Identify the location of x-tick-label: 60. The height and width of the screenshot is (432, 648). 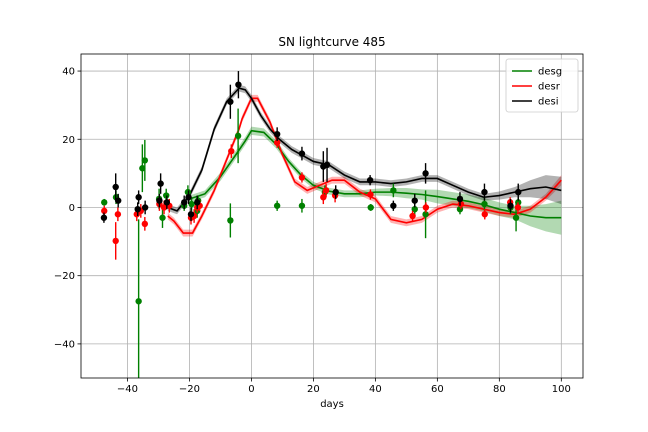
(437, 389).